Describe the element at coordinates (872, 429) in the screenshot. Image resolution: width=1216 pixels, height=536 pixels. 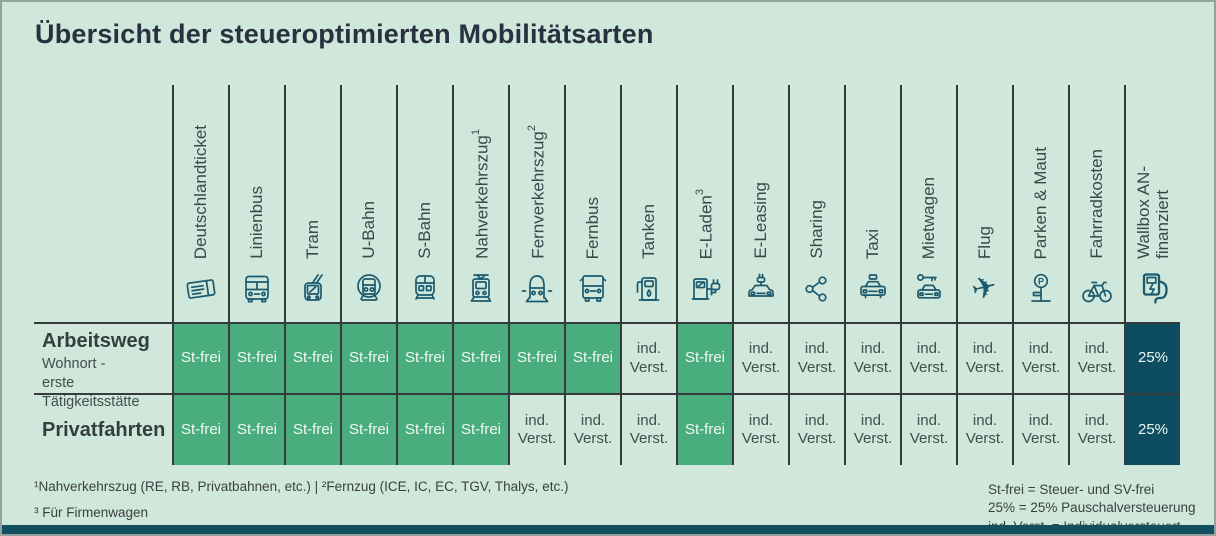
I see `cell-privatfahrten-taxi: ind. Verst.` at that location.